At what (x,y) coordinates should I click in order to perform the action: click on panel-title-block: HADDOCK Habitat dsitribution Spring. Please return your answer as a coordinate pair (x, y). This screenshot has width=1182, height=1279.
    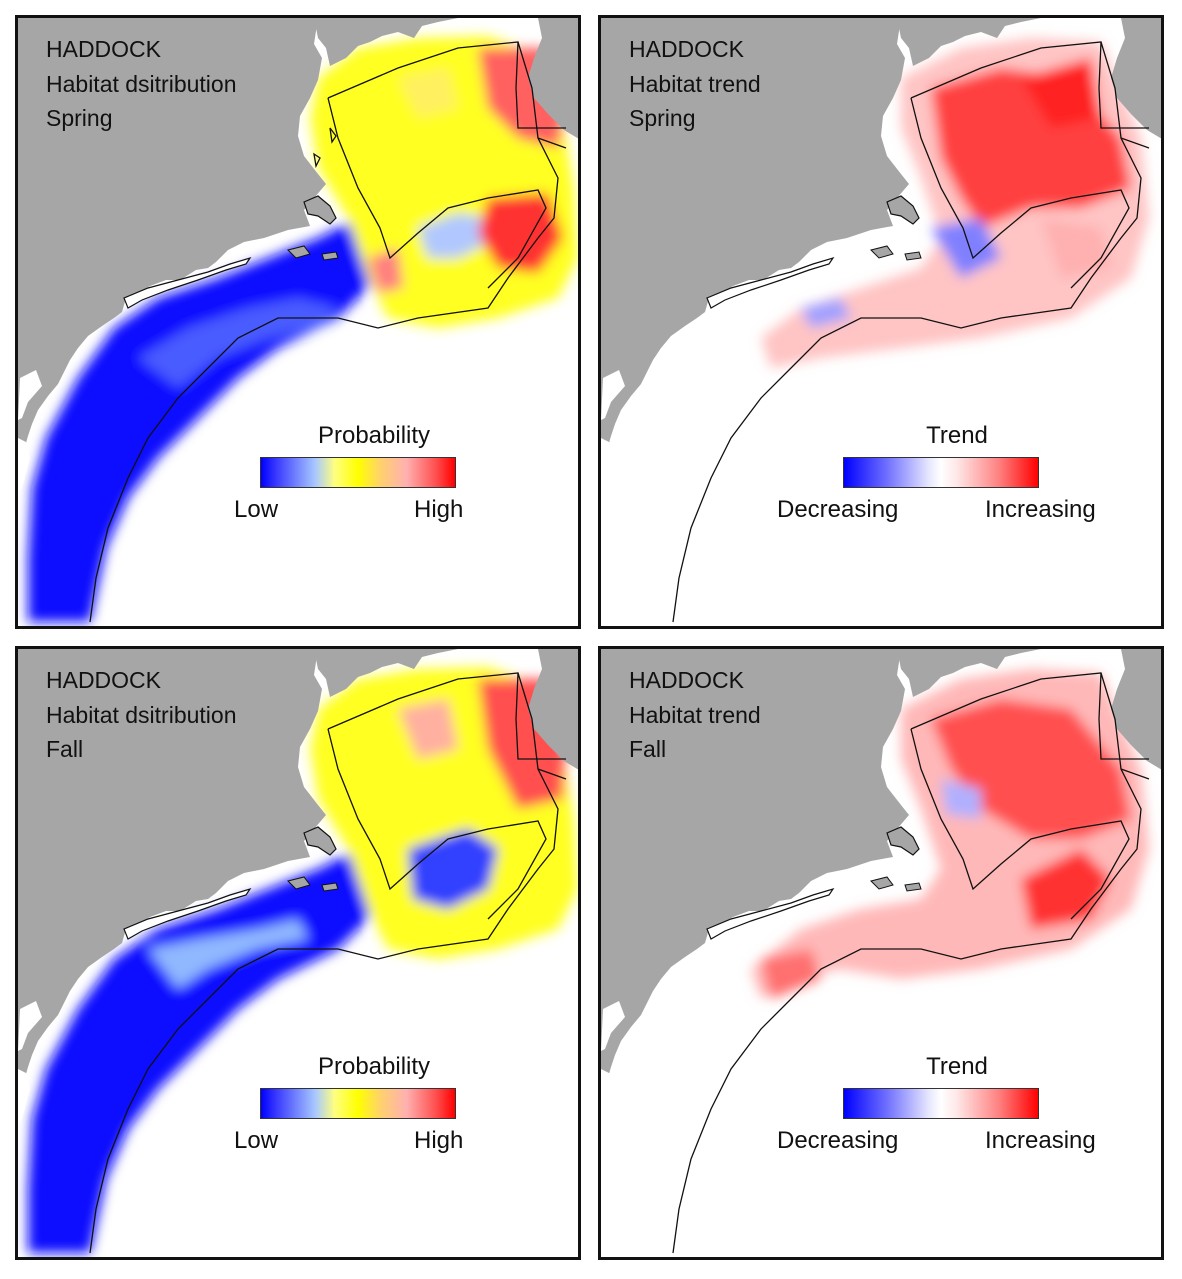
    Looking at the image, I should click on (141, 84).